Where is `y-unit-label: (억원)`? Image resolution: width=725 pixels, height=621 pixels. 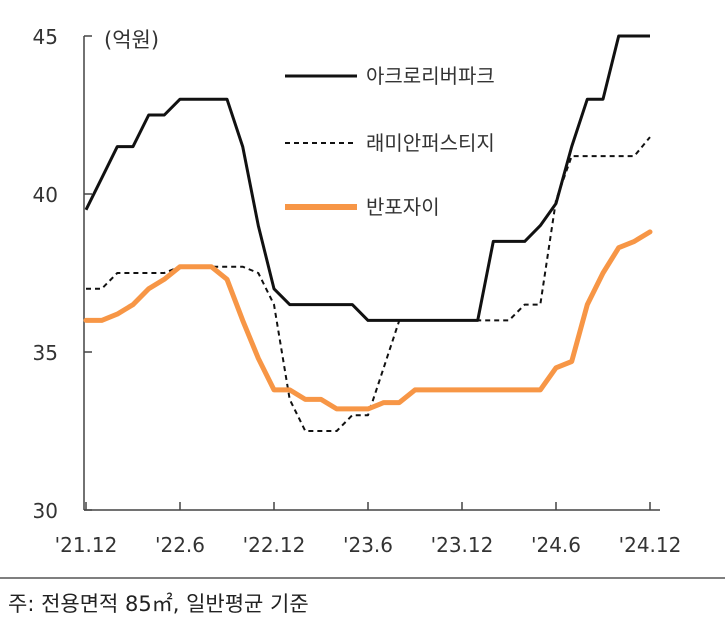 y-unit-label: (억원) is located at coordinates (131, 40).